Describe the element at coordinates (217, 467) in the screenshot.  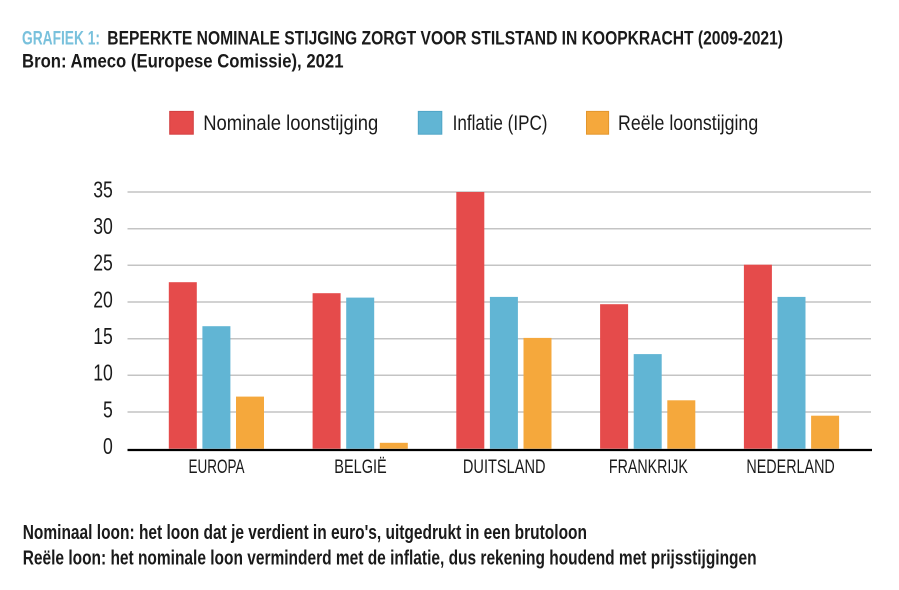
I see `svg-text: EUROPA` at that location.